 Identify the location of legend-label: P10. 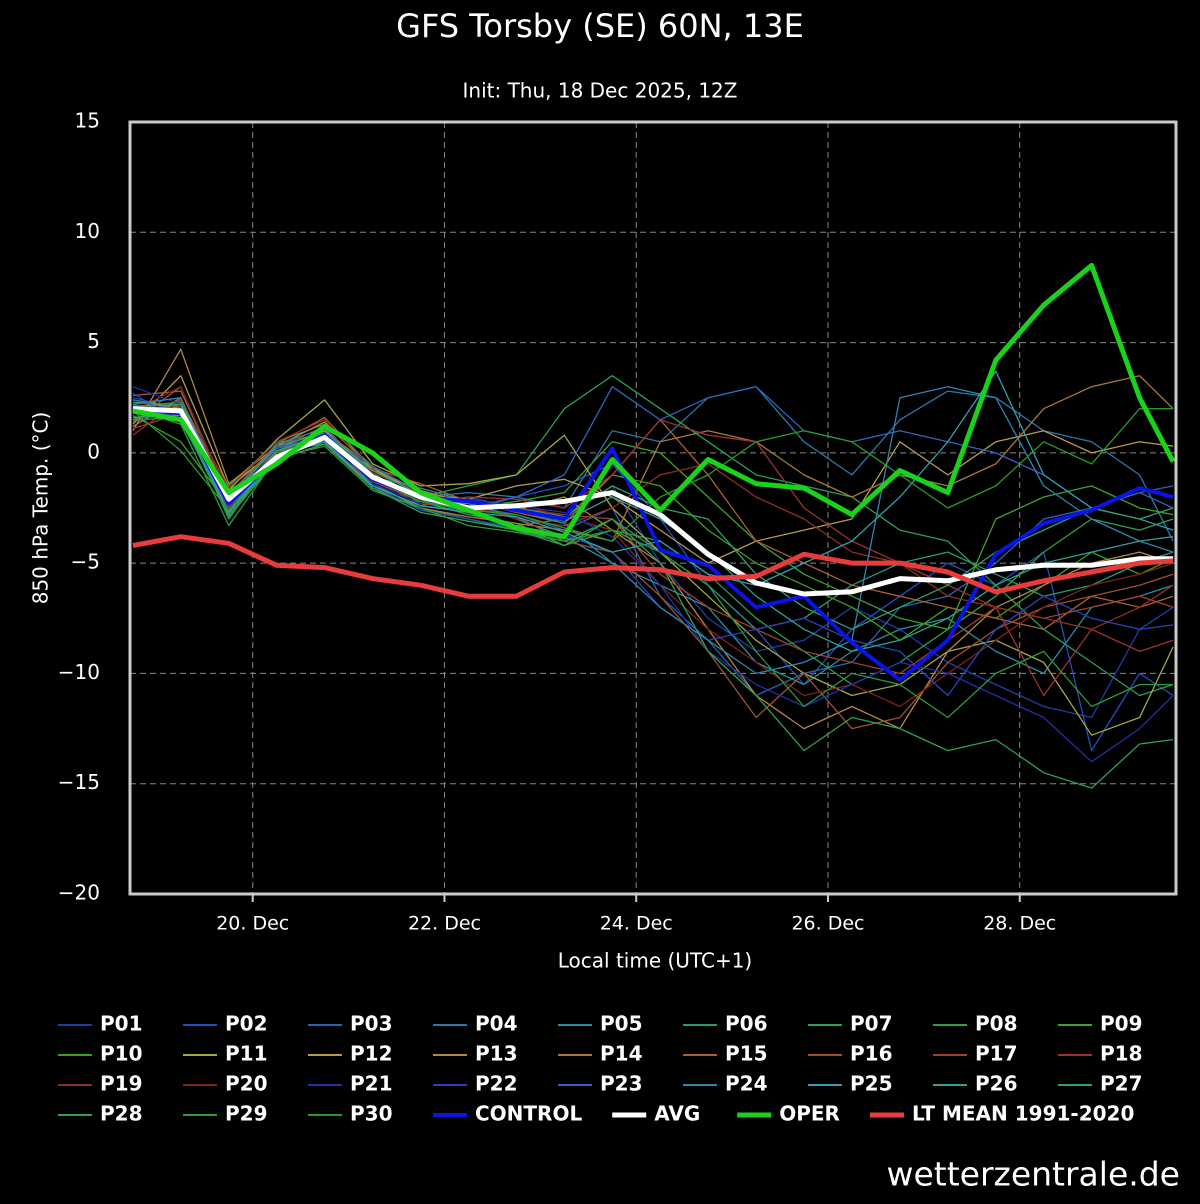
(121, 1054).